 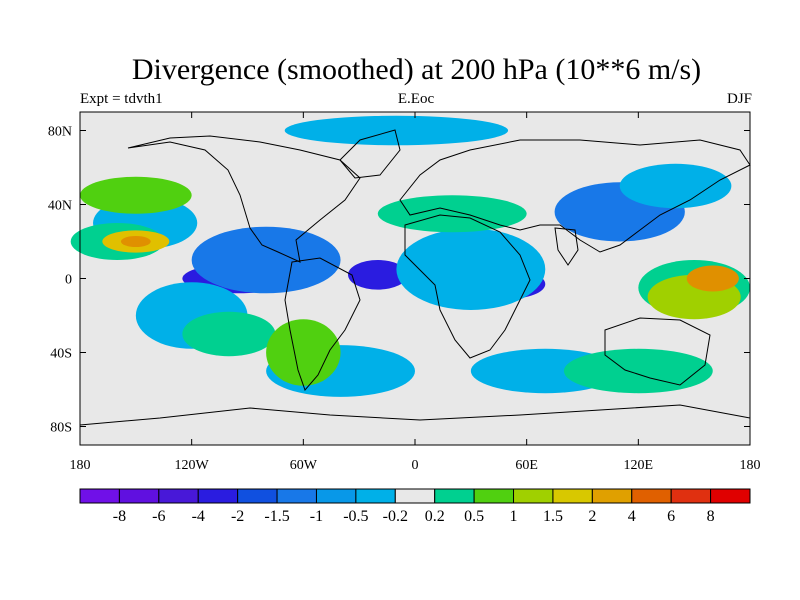 I want to click on y-tick-label: 40N, so click(x=60, y=206).